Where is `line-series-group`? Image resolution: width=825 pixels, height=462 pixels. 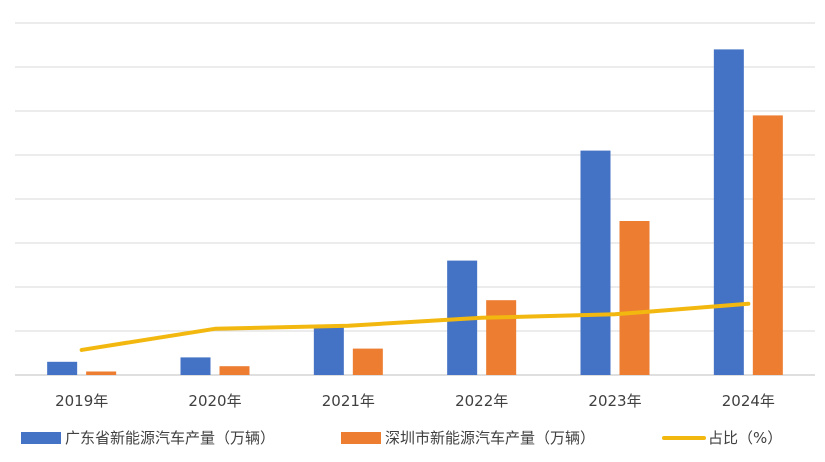
line-series-group is located at coordinates (415, 326).